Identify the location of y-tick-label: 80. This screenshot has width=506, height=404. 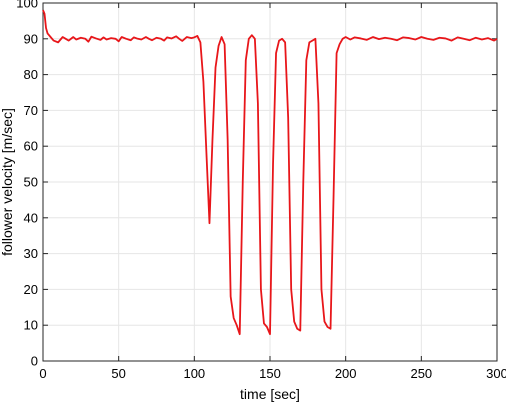
(31, 74).